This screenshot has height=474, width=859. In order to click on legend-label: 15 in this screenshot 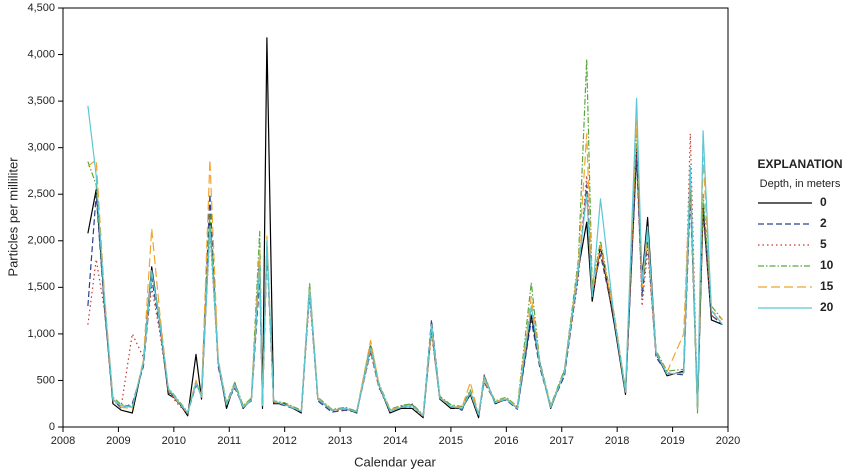, I will do `click(827, 286)`.